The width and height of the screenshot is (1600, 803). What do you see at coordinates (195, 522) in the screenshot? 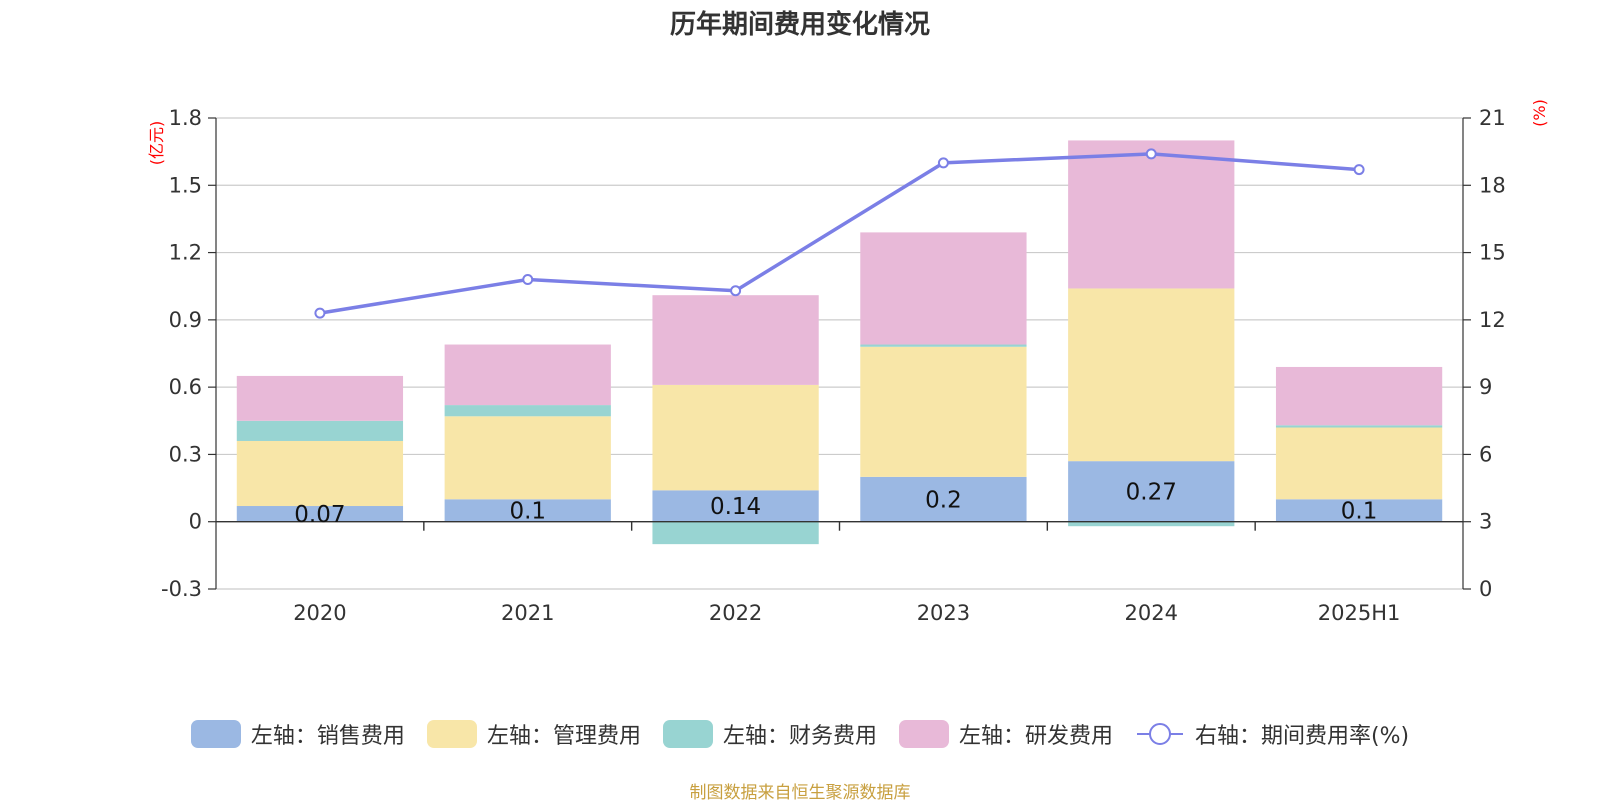
I see `left-tick-label: 0` at bounding box center [195, 522].